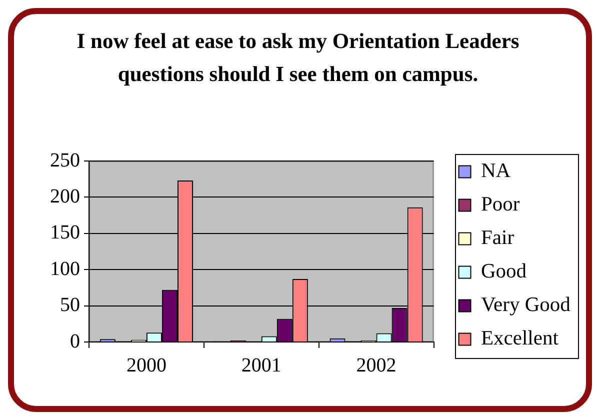  What do you see at coordinates (298, 58) in the screenshot?
I see `chart-title: I now feel at ease to ask my Orientation Leaders questions should I see them on campus.` at bounding box center [298, 58].